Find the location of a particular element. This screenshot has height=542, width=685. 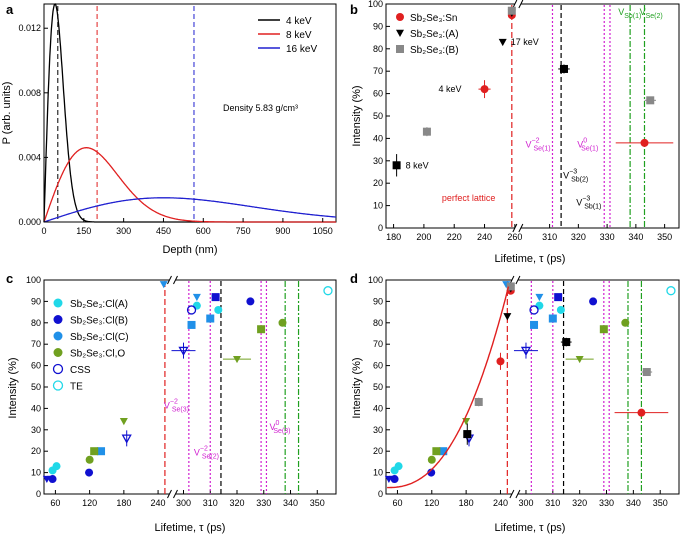

panel-b-label: b is located at coordinates (354, 9).